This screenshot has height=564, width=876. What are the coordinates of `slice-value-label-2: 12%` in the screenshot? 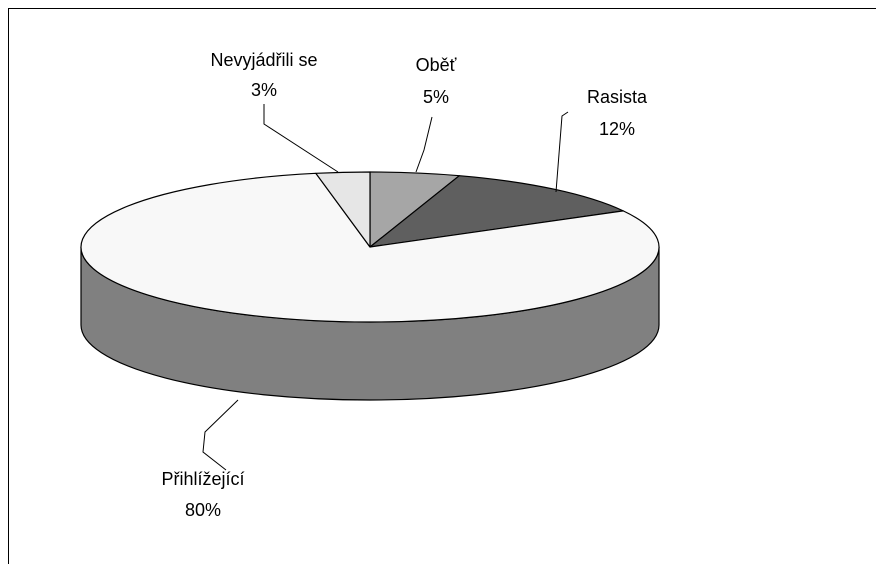 It's located at (617, 129).